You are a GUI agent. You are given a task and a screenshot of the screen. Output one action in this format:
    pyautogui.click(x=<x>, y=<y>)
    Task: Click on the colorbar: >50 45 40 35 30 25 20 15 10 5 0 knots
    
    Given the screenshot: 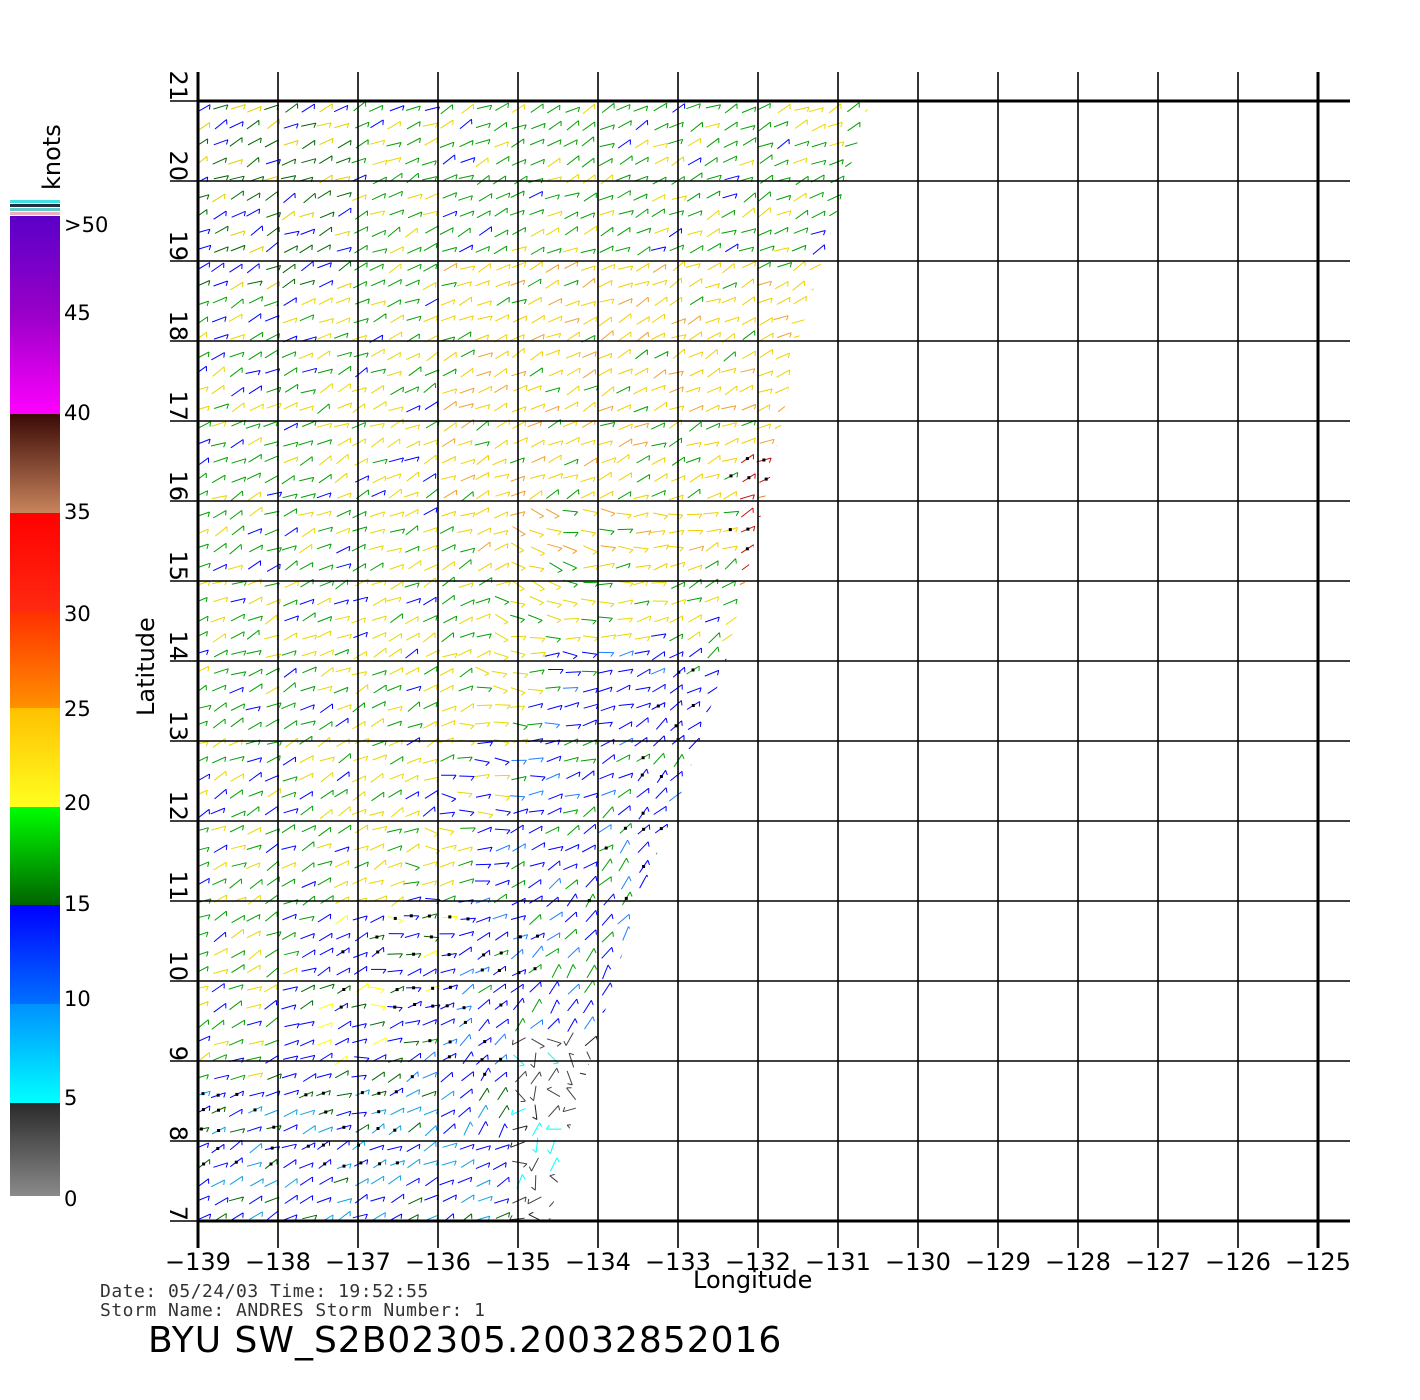 What is the action you would take?
    pyautogui.click(x=59, y=667)
    